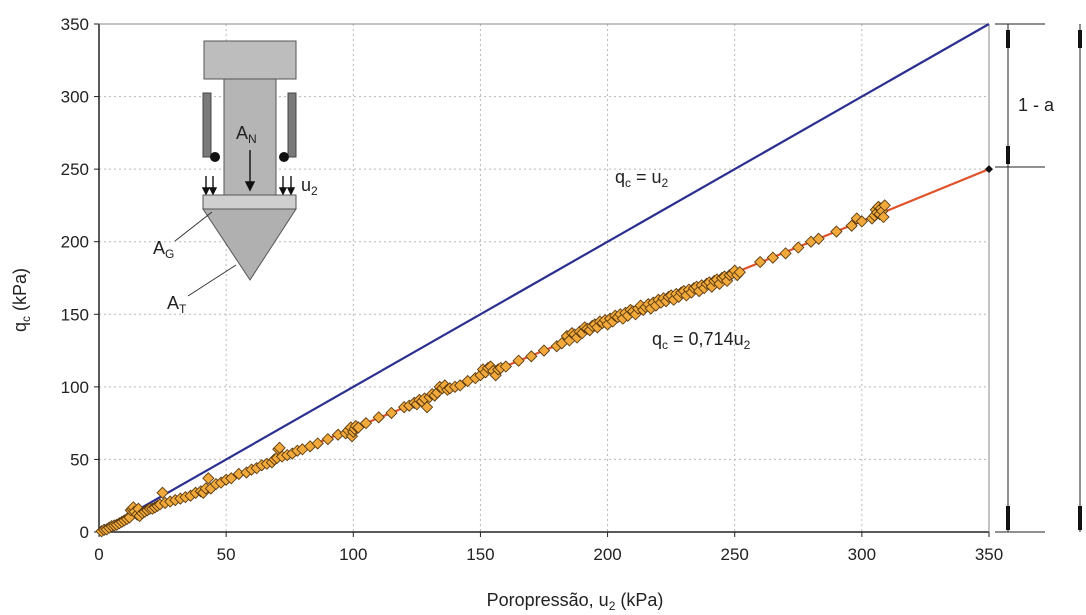  What do you see at coordinates (75, 24) in the screenshot?
I see `y-tick-label: 350` at bounding box center [75, 24].